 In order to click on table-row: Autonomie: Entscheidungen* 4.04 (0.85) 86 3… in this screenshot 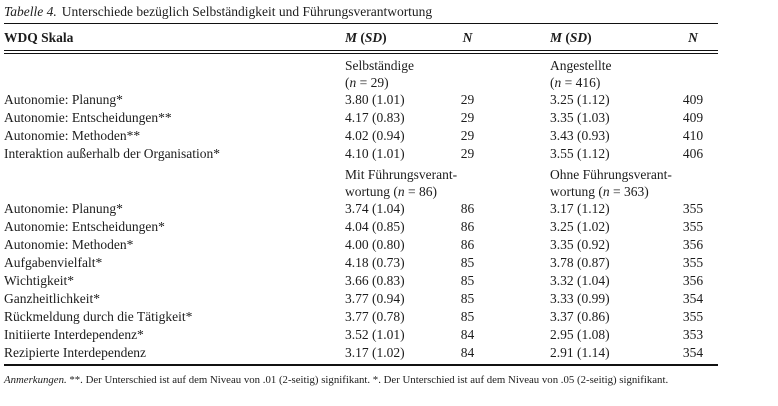, I will do `click(361, 227)`.